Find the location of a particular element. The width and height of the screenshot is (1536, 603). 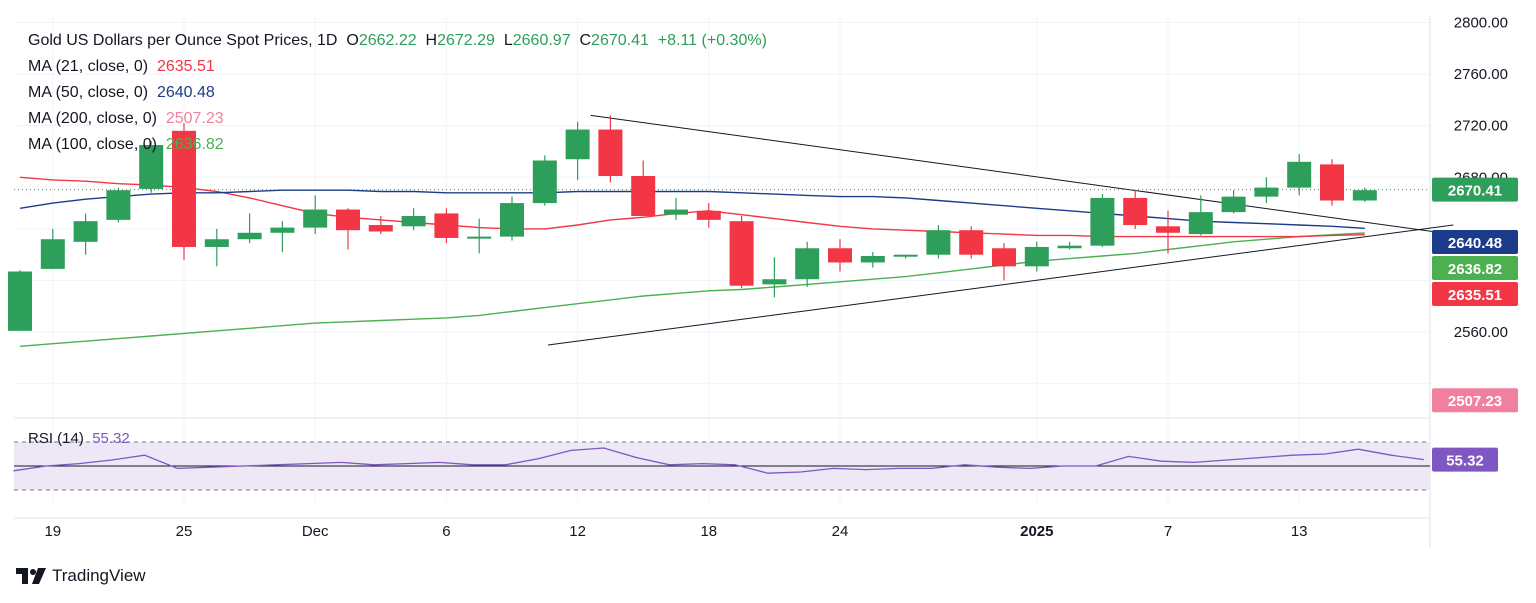

legend-ma21-label: MA (21, close, 0) is located at coordinates (88, 66).